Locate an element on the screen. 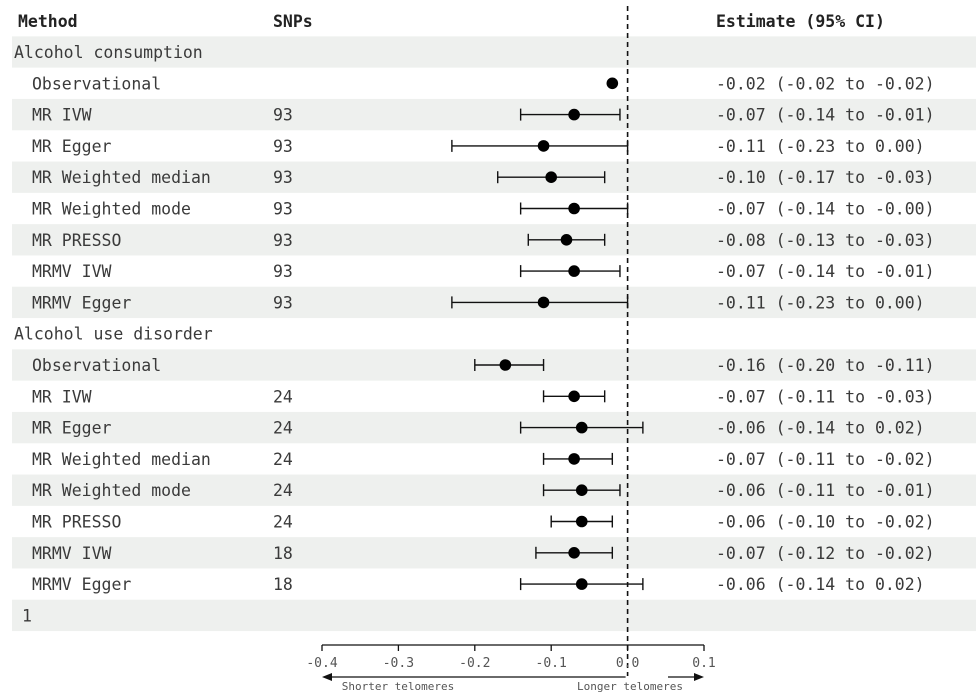  estimate-label: -0.07 (-0.12 to -0.02) is located at coordinates (825, 553).